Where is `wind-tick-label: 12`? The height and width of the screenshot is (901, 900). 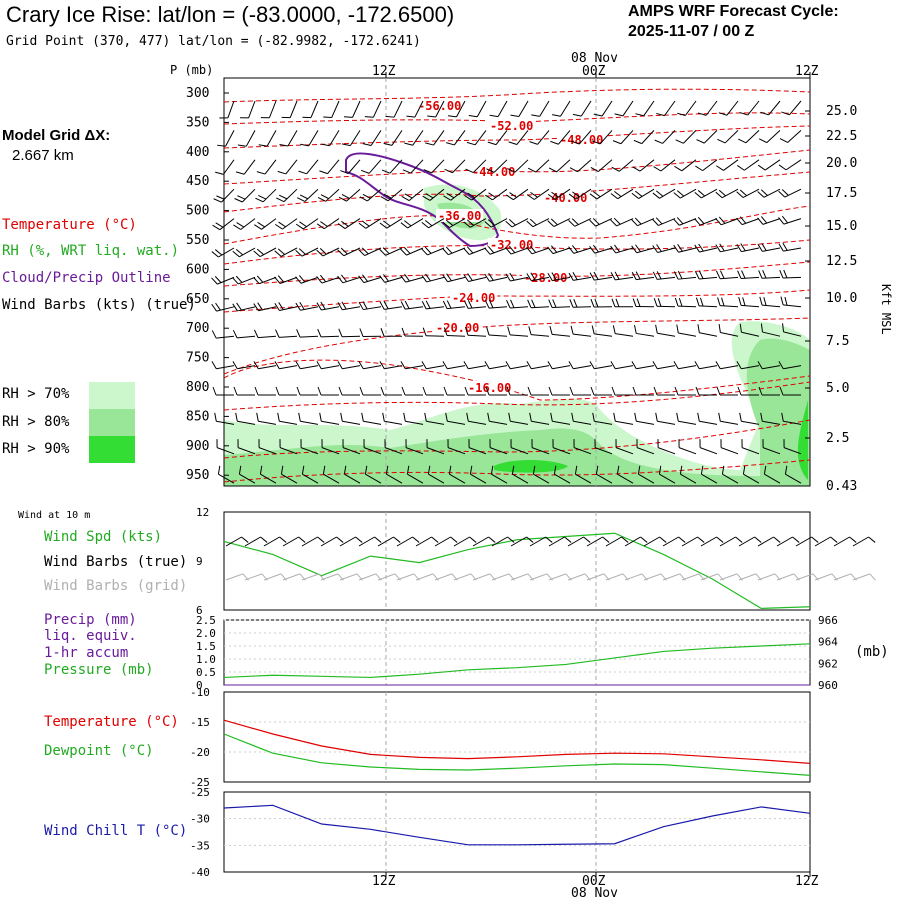 wind-tick-label: 12 is located at coordinates (202, 512).